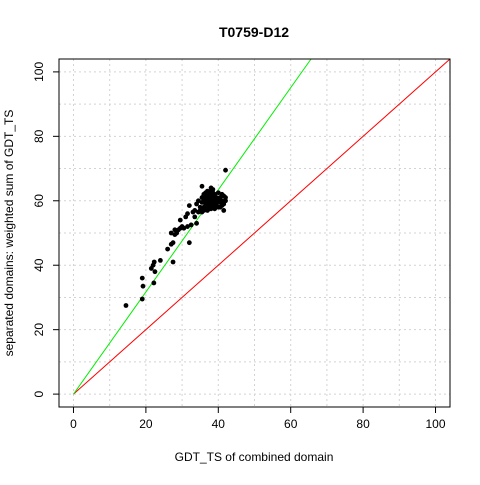  What do you see at coordinates (39, 136) in the screenshot?
I see `y-tick-label: 80` at bounding box center [39, 136].